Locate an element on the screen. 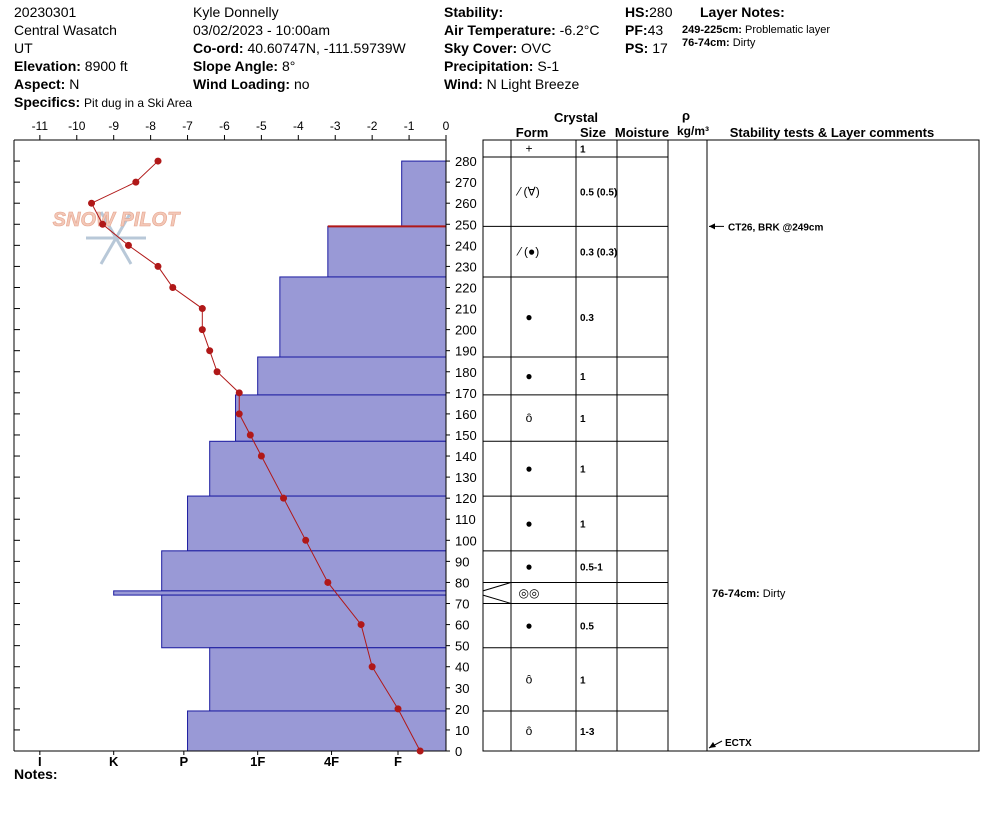 The image size is (994, 840). precip-value: S-1 is located at coordinates (548, 66).